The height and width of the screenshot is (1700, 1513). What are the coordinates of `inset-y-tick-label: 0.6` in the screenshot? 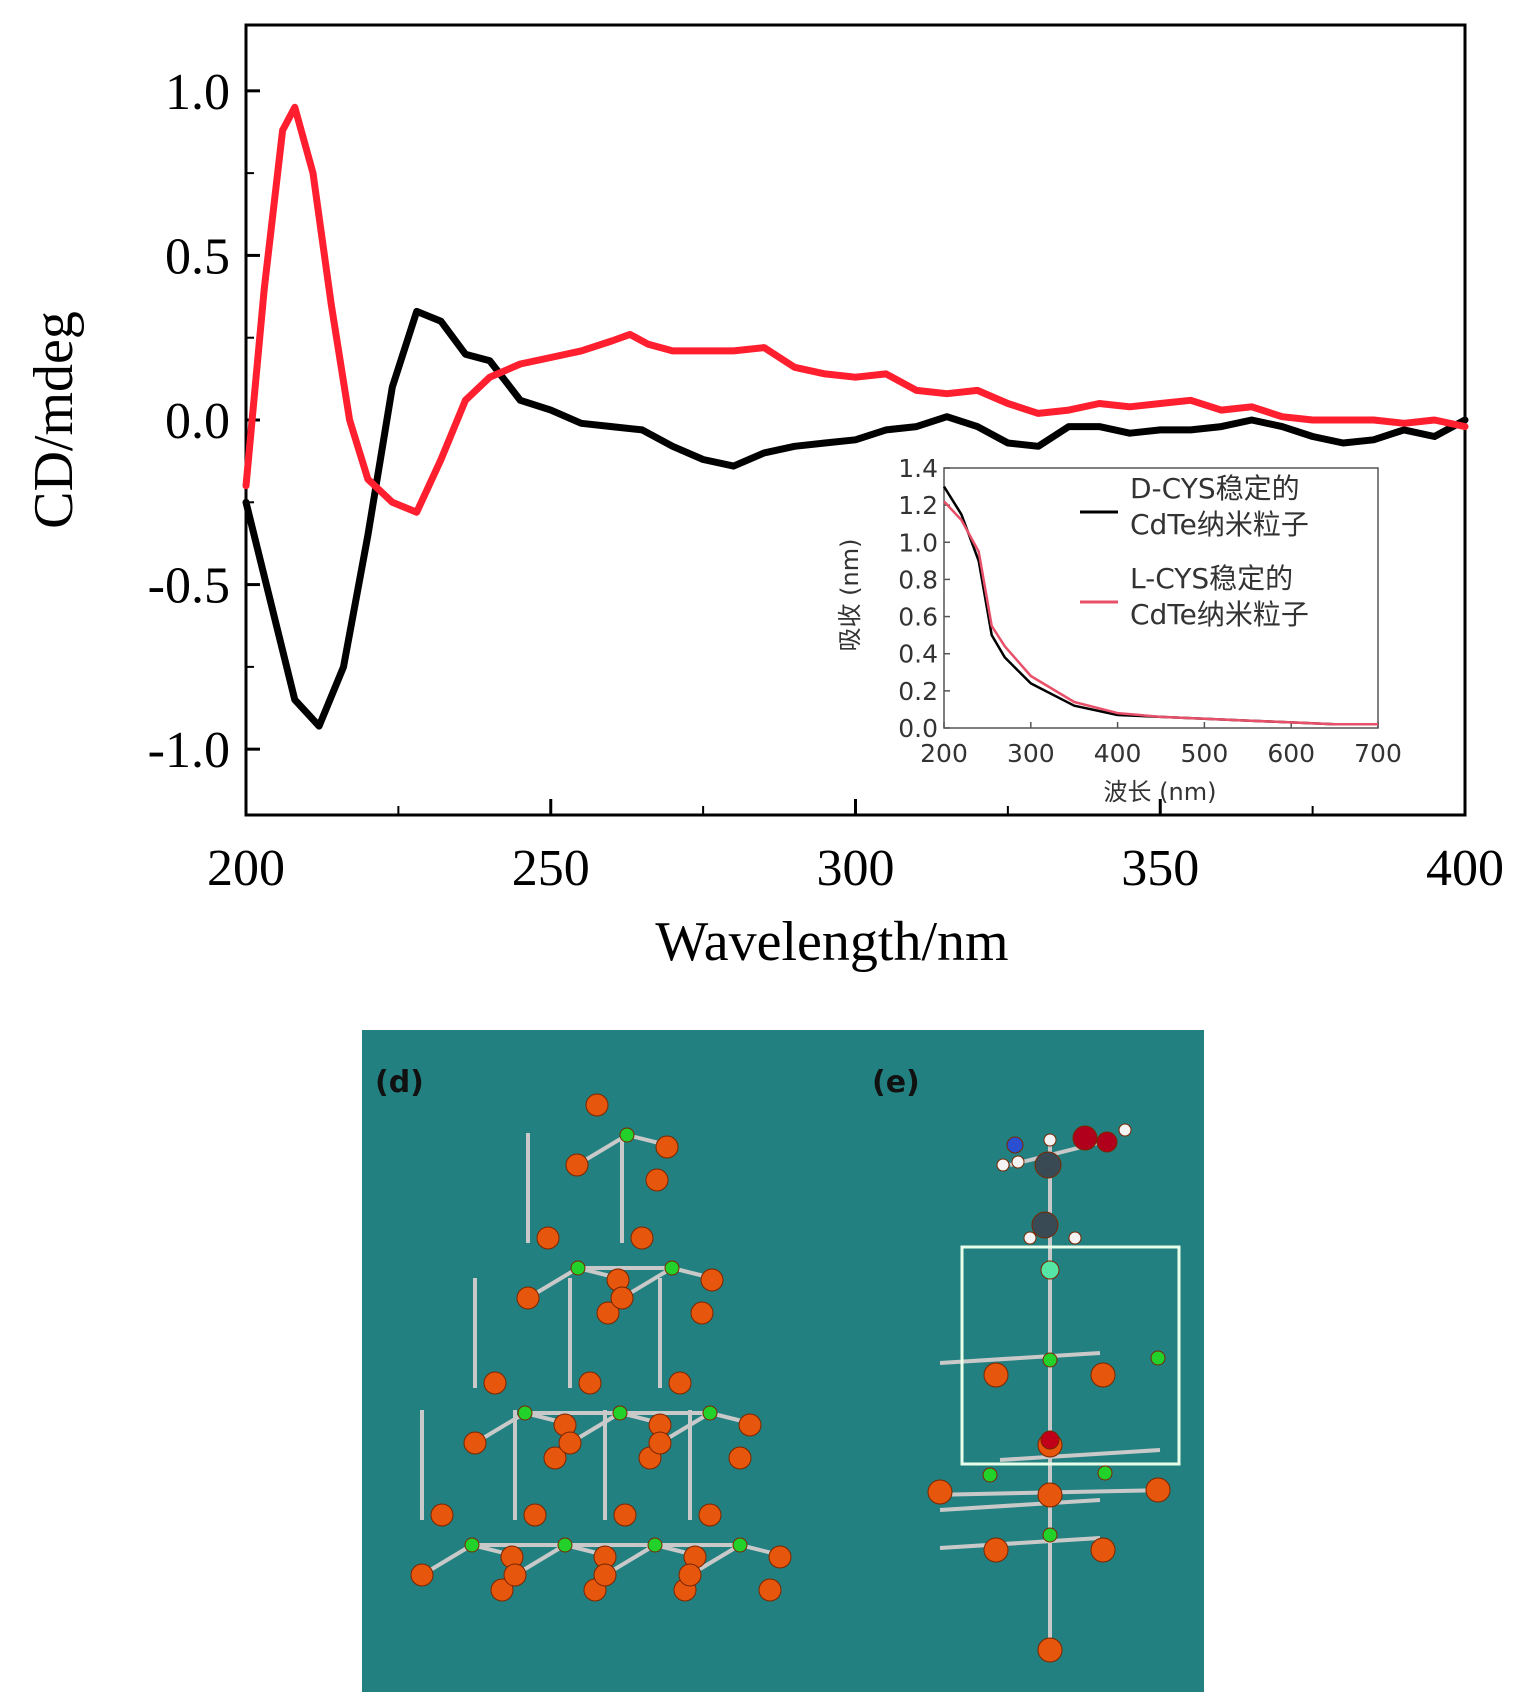 It's located at (918, 617).